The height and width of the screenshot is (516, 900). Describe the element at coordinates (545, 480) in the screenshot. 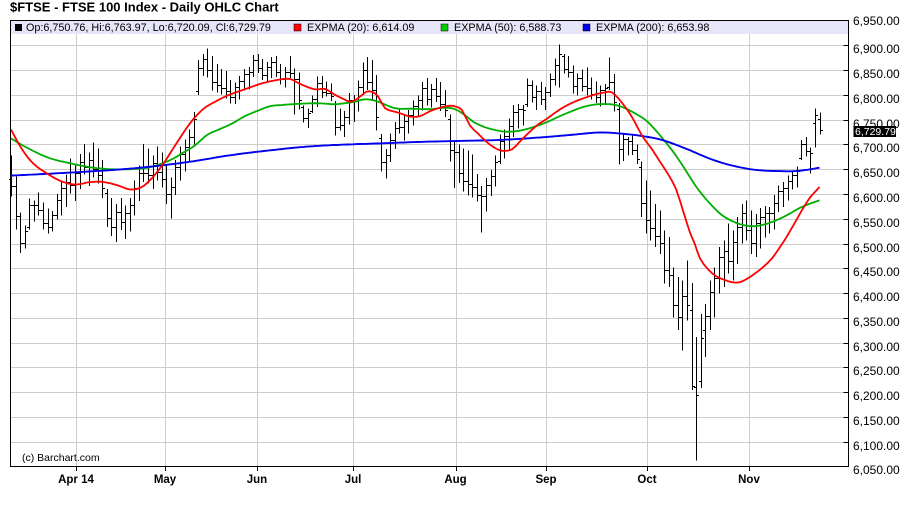

I see `svg-text: Sep` at that location.